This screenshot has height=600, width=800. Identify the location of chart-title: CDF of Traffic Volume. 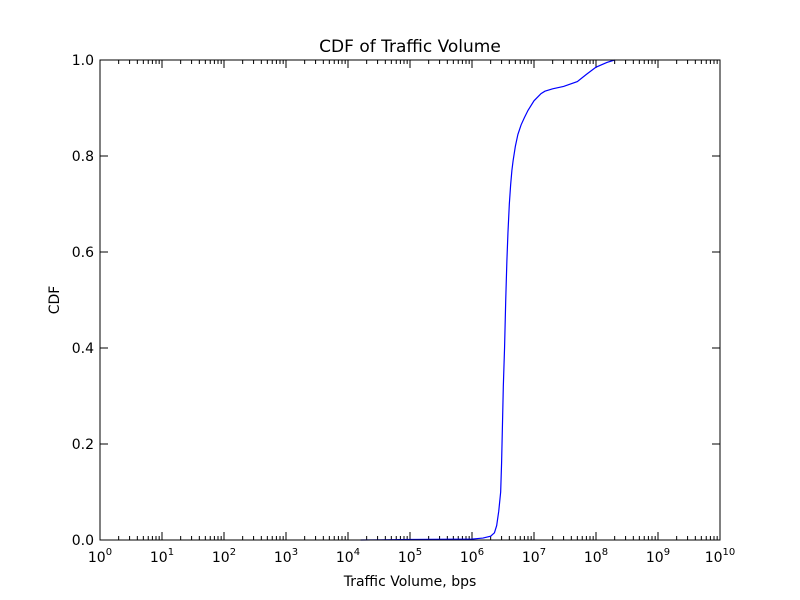
(410, 47).